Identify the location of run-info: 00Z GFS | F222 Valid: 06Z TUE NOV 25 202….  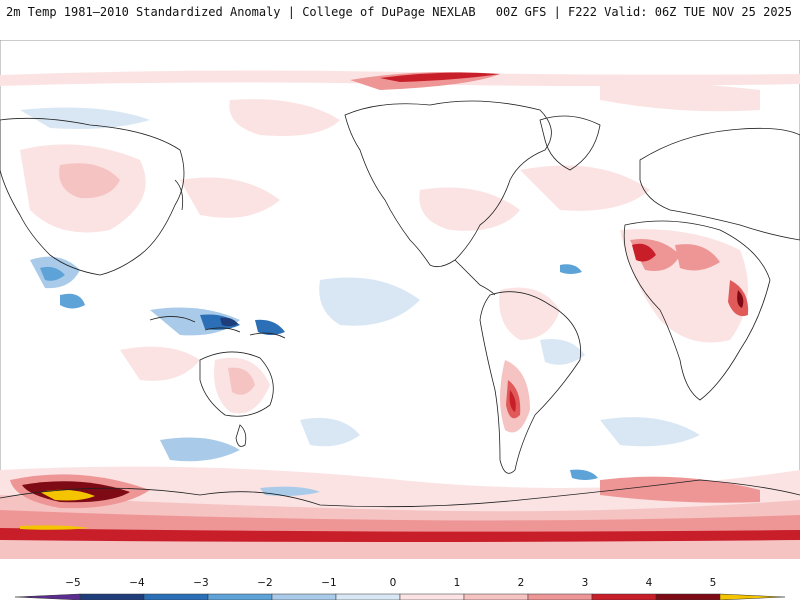
(643, 12).